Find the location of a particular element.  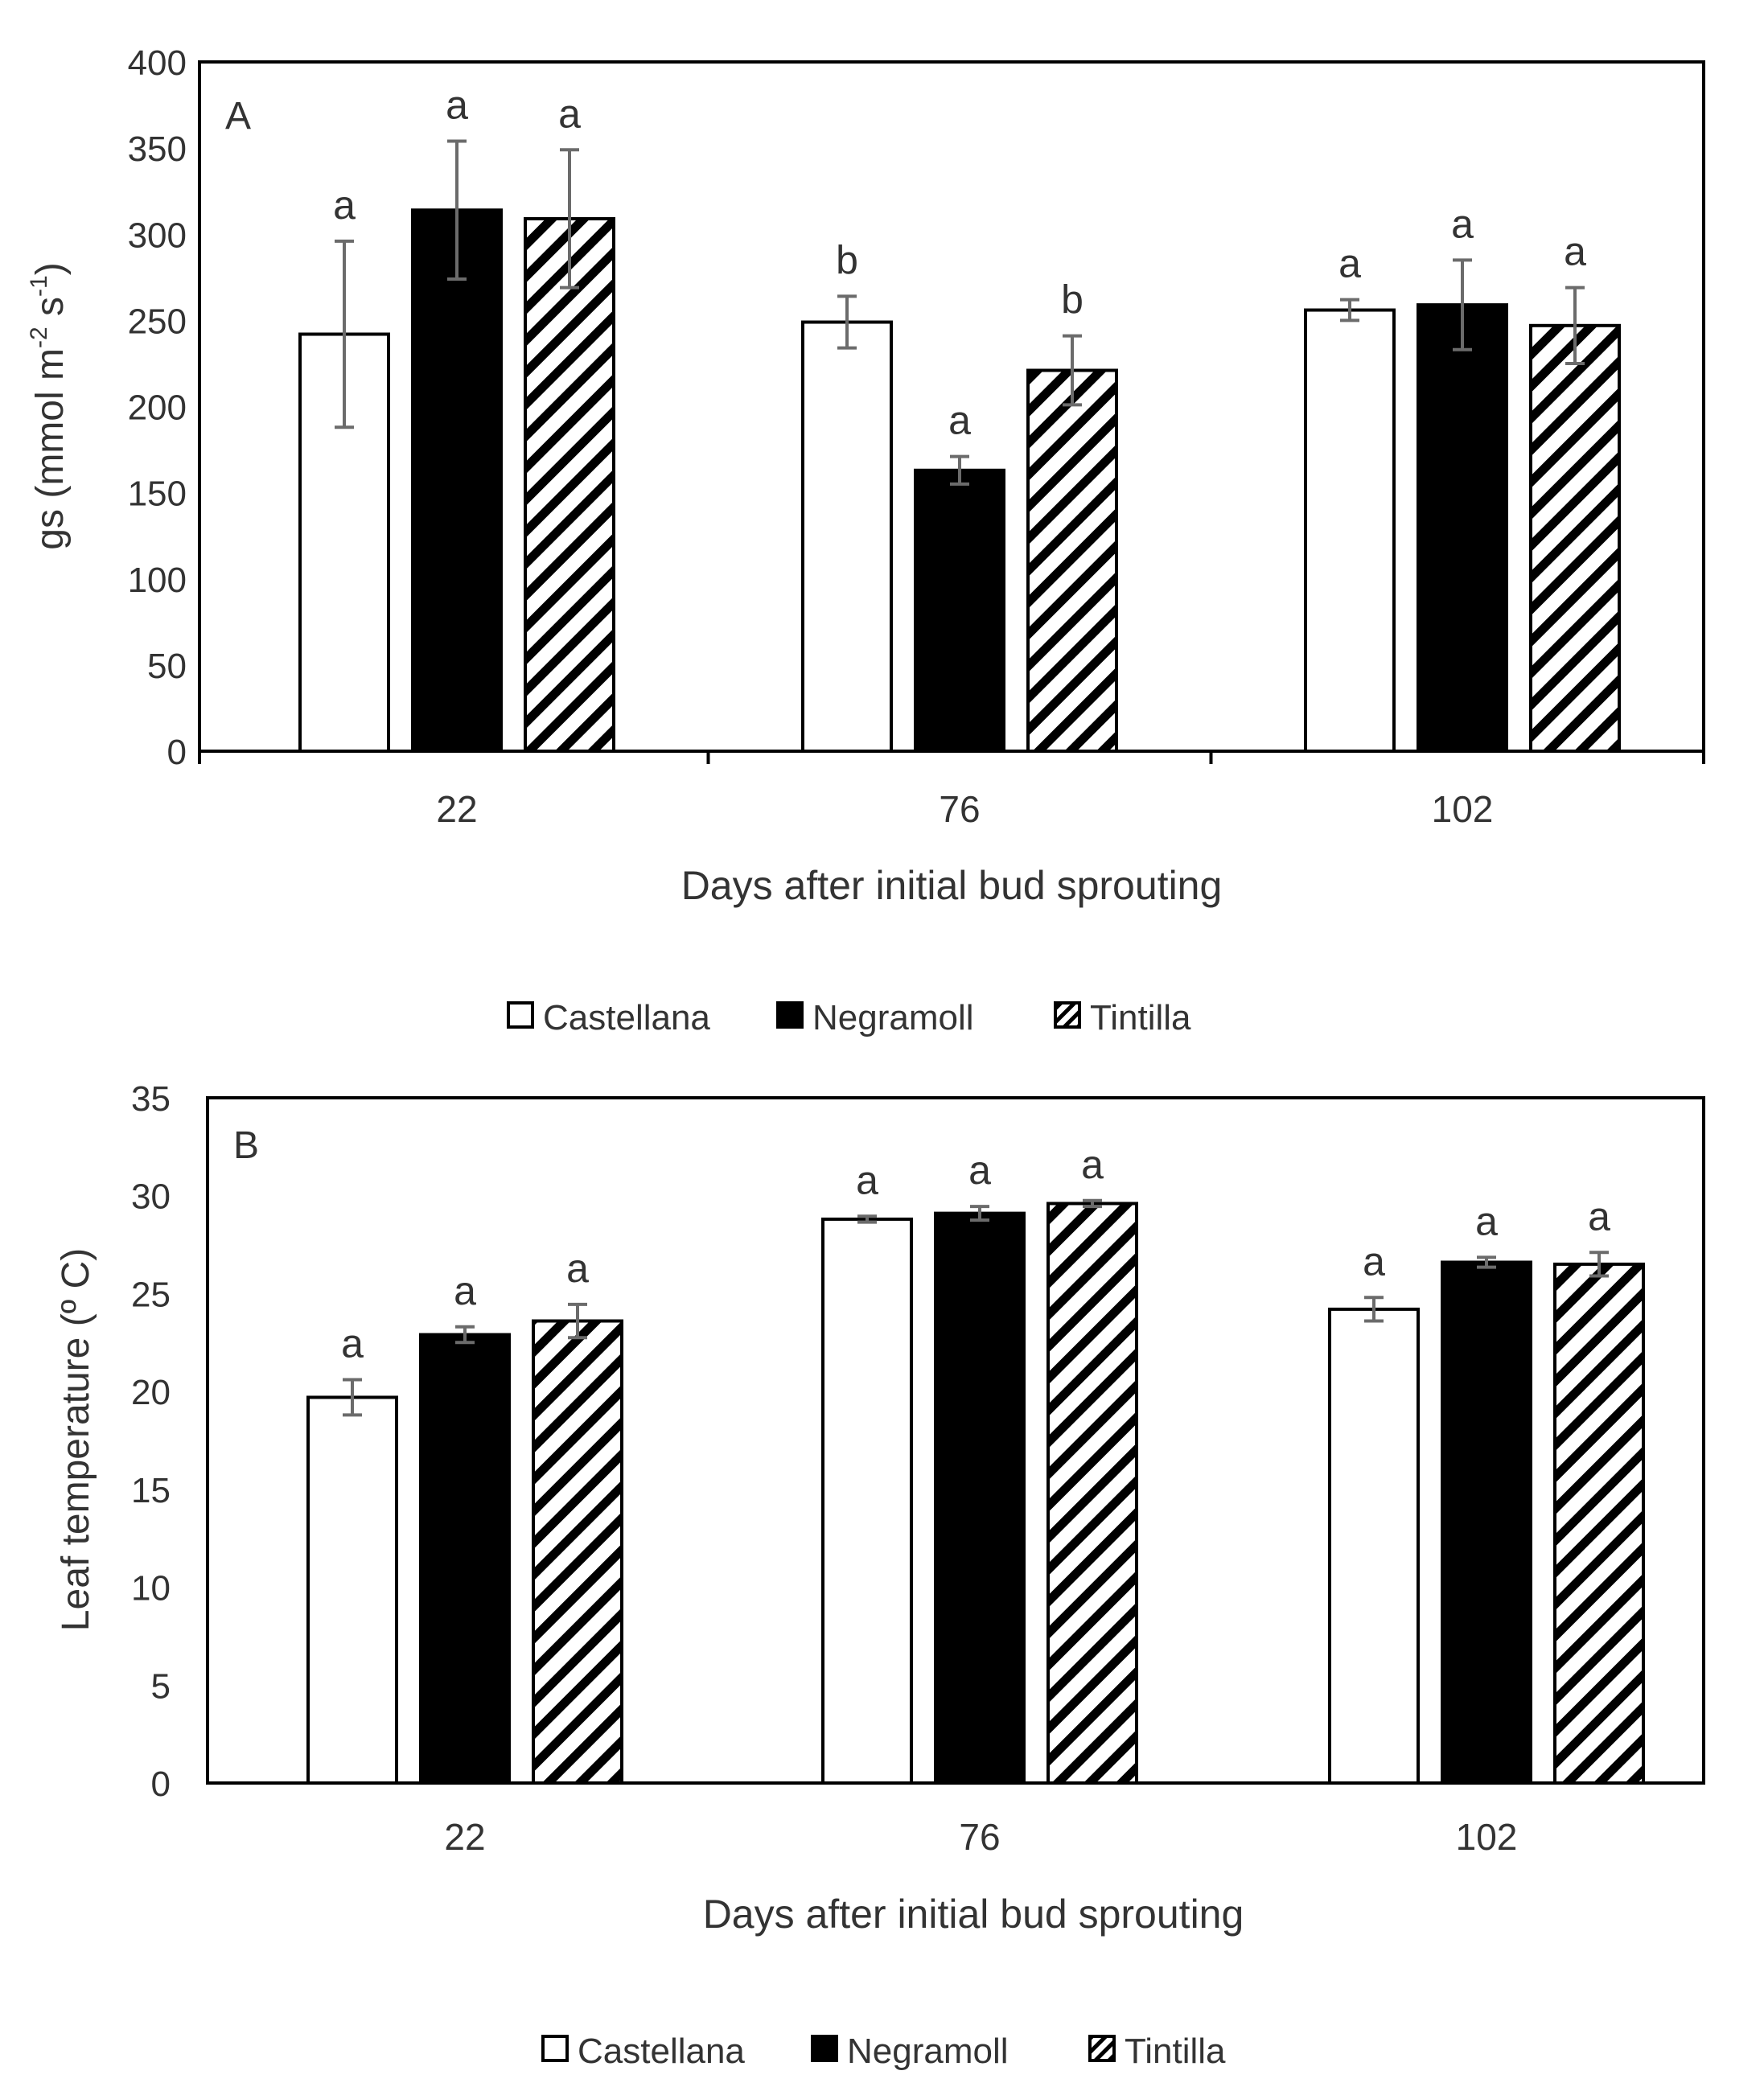

y-tick-label: 300 is located at coordinates (157, 235).